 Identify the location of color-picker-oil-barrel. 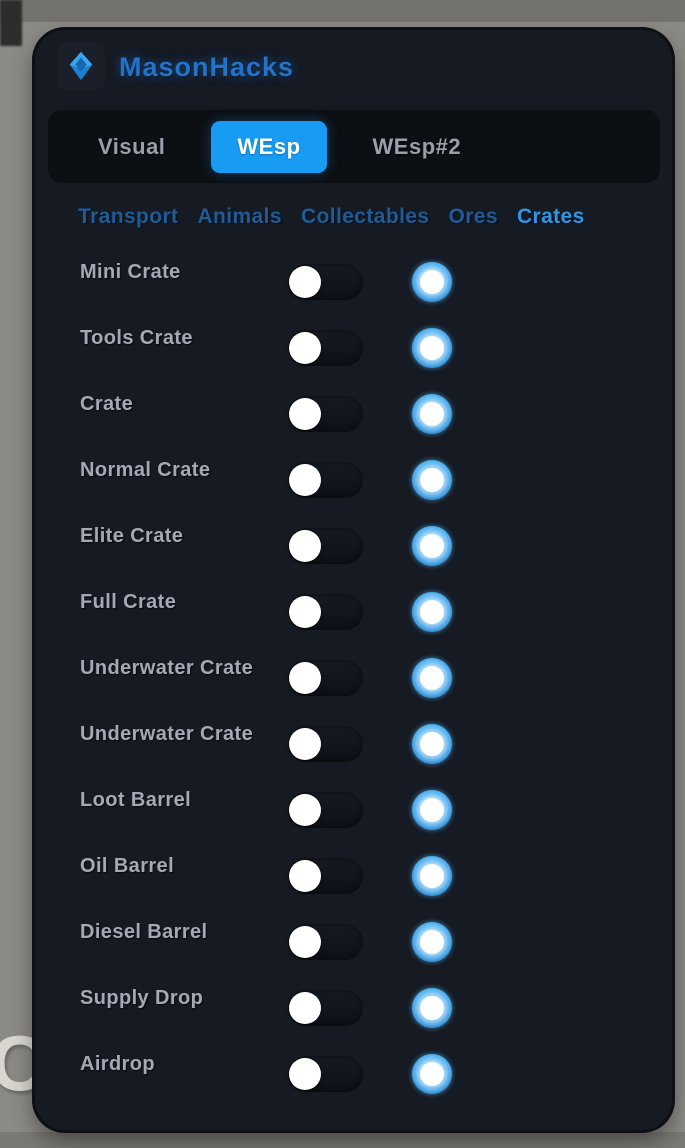
(432, 876).